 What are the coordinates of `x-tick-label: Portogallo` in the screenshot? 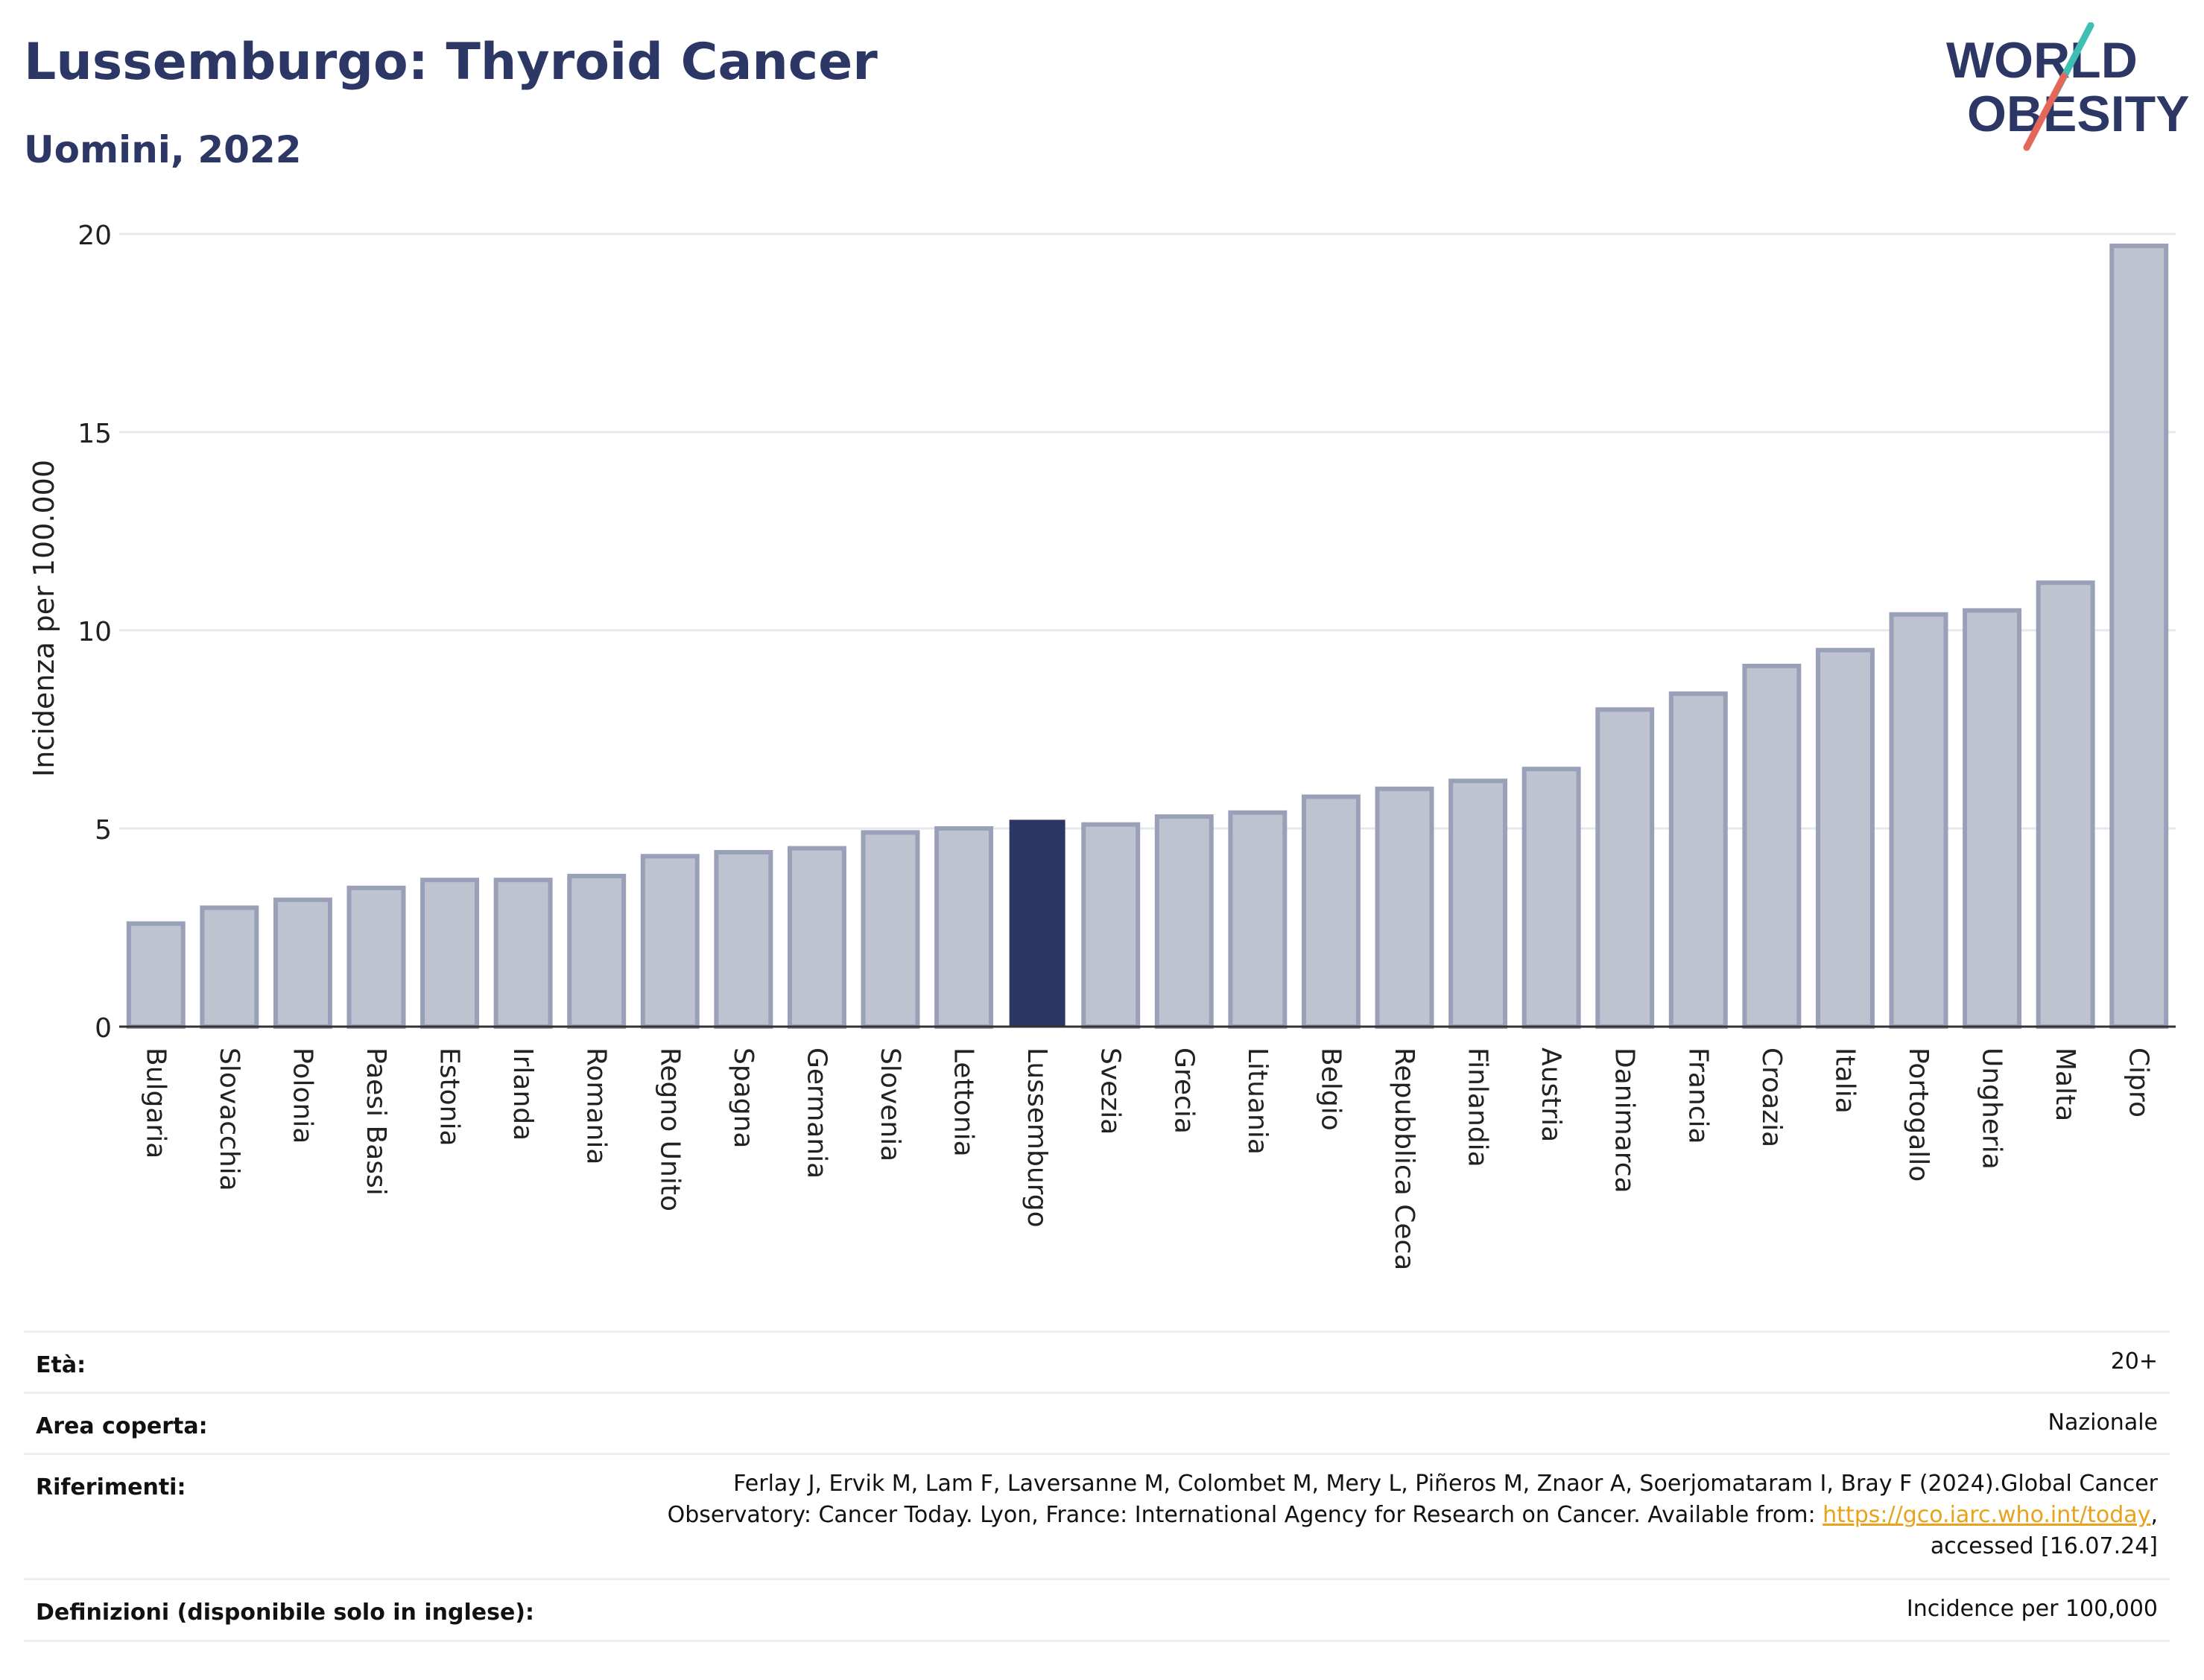 It's located at (1918, 1114).